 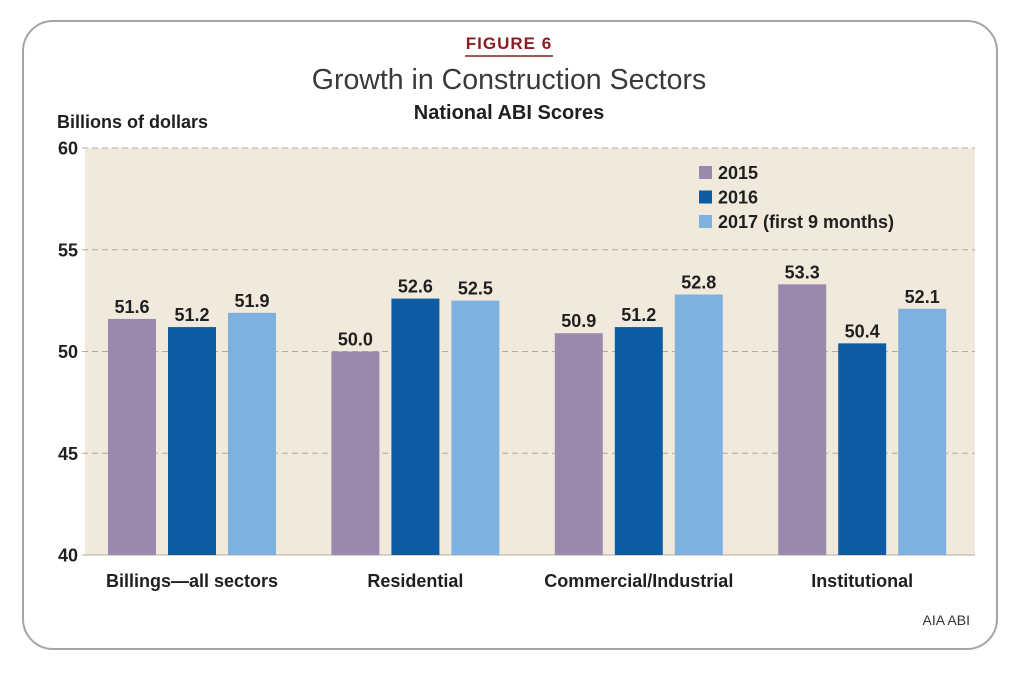 I want to click on data-label-2015-residential: 50.0, so click(x=355, y=340).